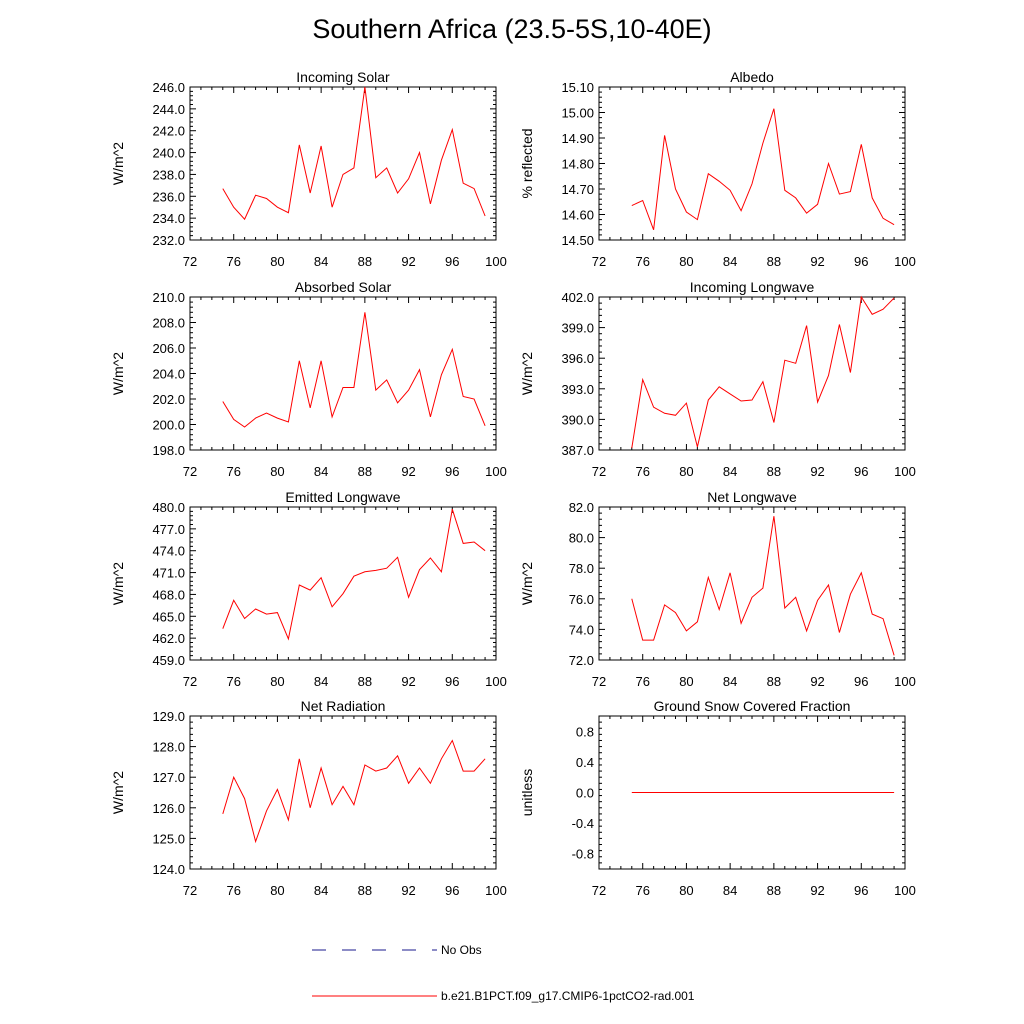 This screenshot has height=1024, width=1024. Describe the element at coordinates (168, 153) in the screenshot. I see `y-tick-label: 240.0` at that location.